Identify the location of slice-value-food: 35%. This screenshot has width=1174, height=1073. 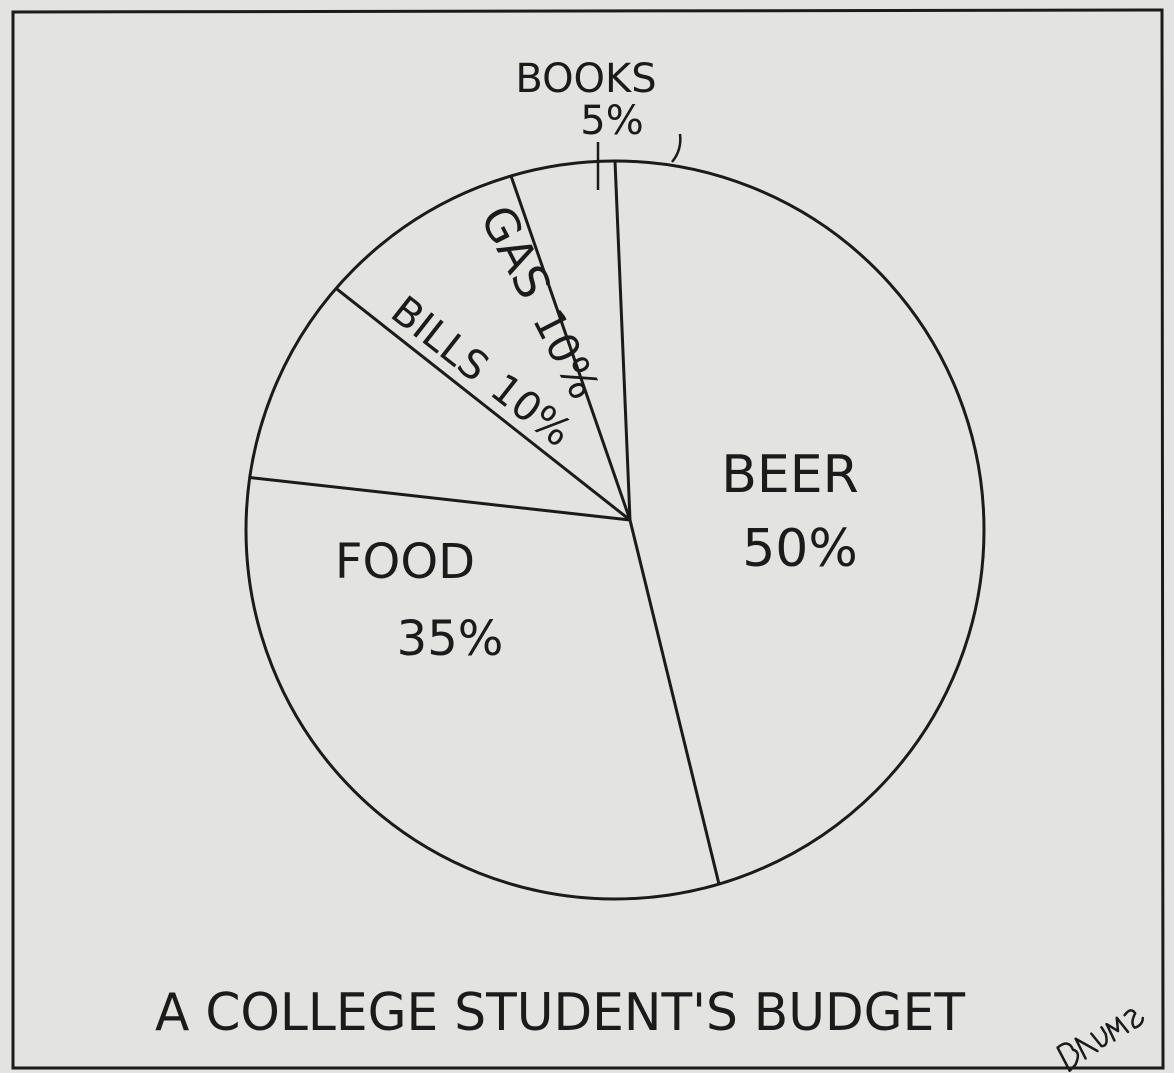
(450, 639).